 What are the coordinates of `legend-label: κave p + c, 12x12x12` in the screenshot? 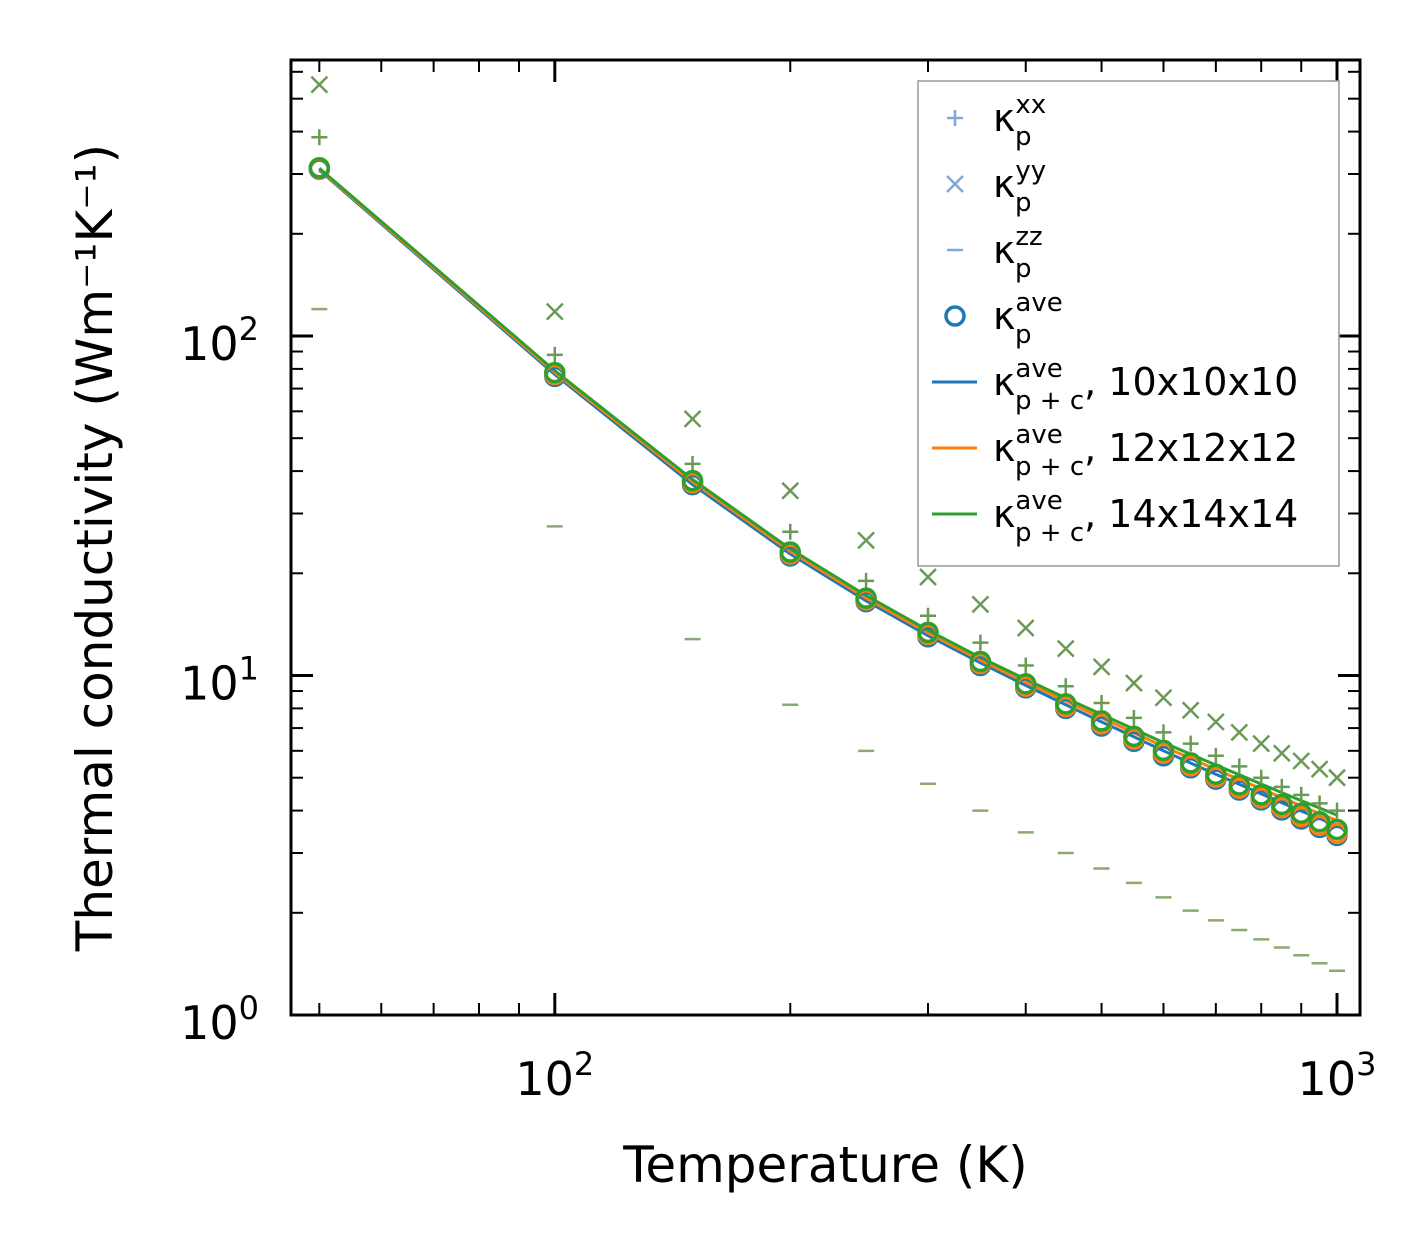 It's located at (1145, 451).